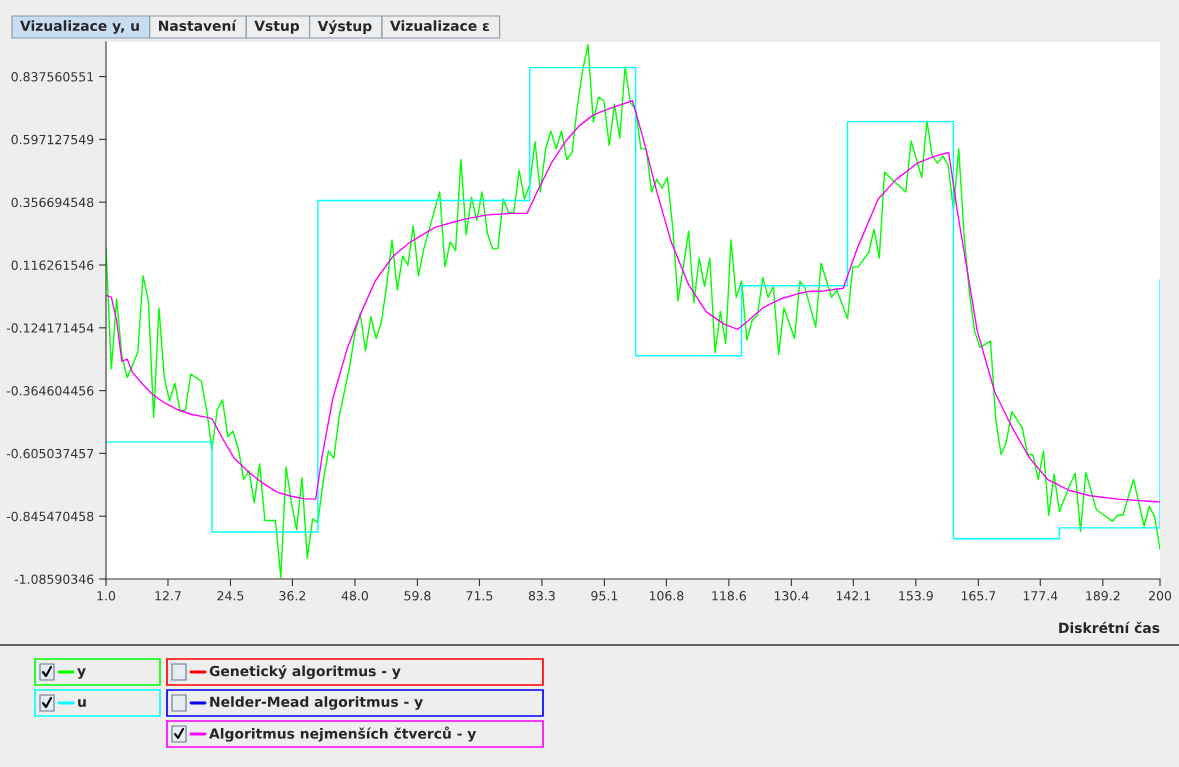 The image size is (1179, 767). What do you see at coordinates (978, 596) in the screenshot?
I see `x-tick-label: 165.7` at bounding box center [978, 596].